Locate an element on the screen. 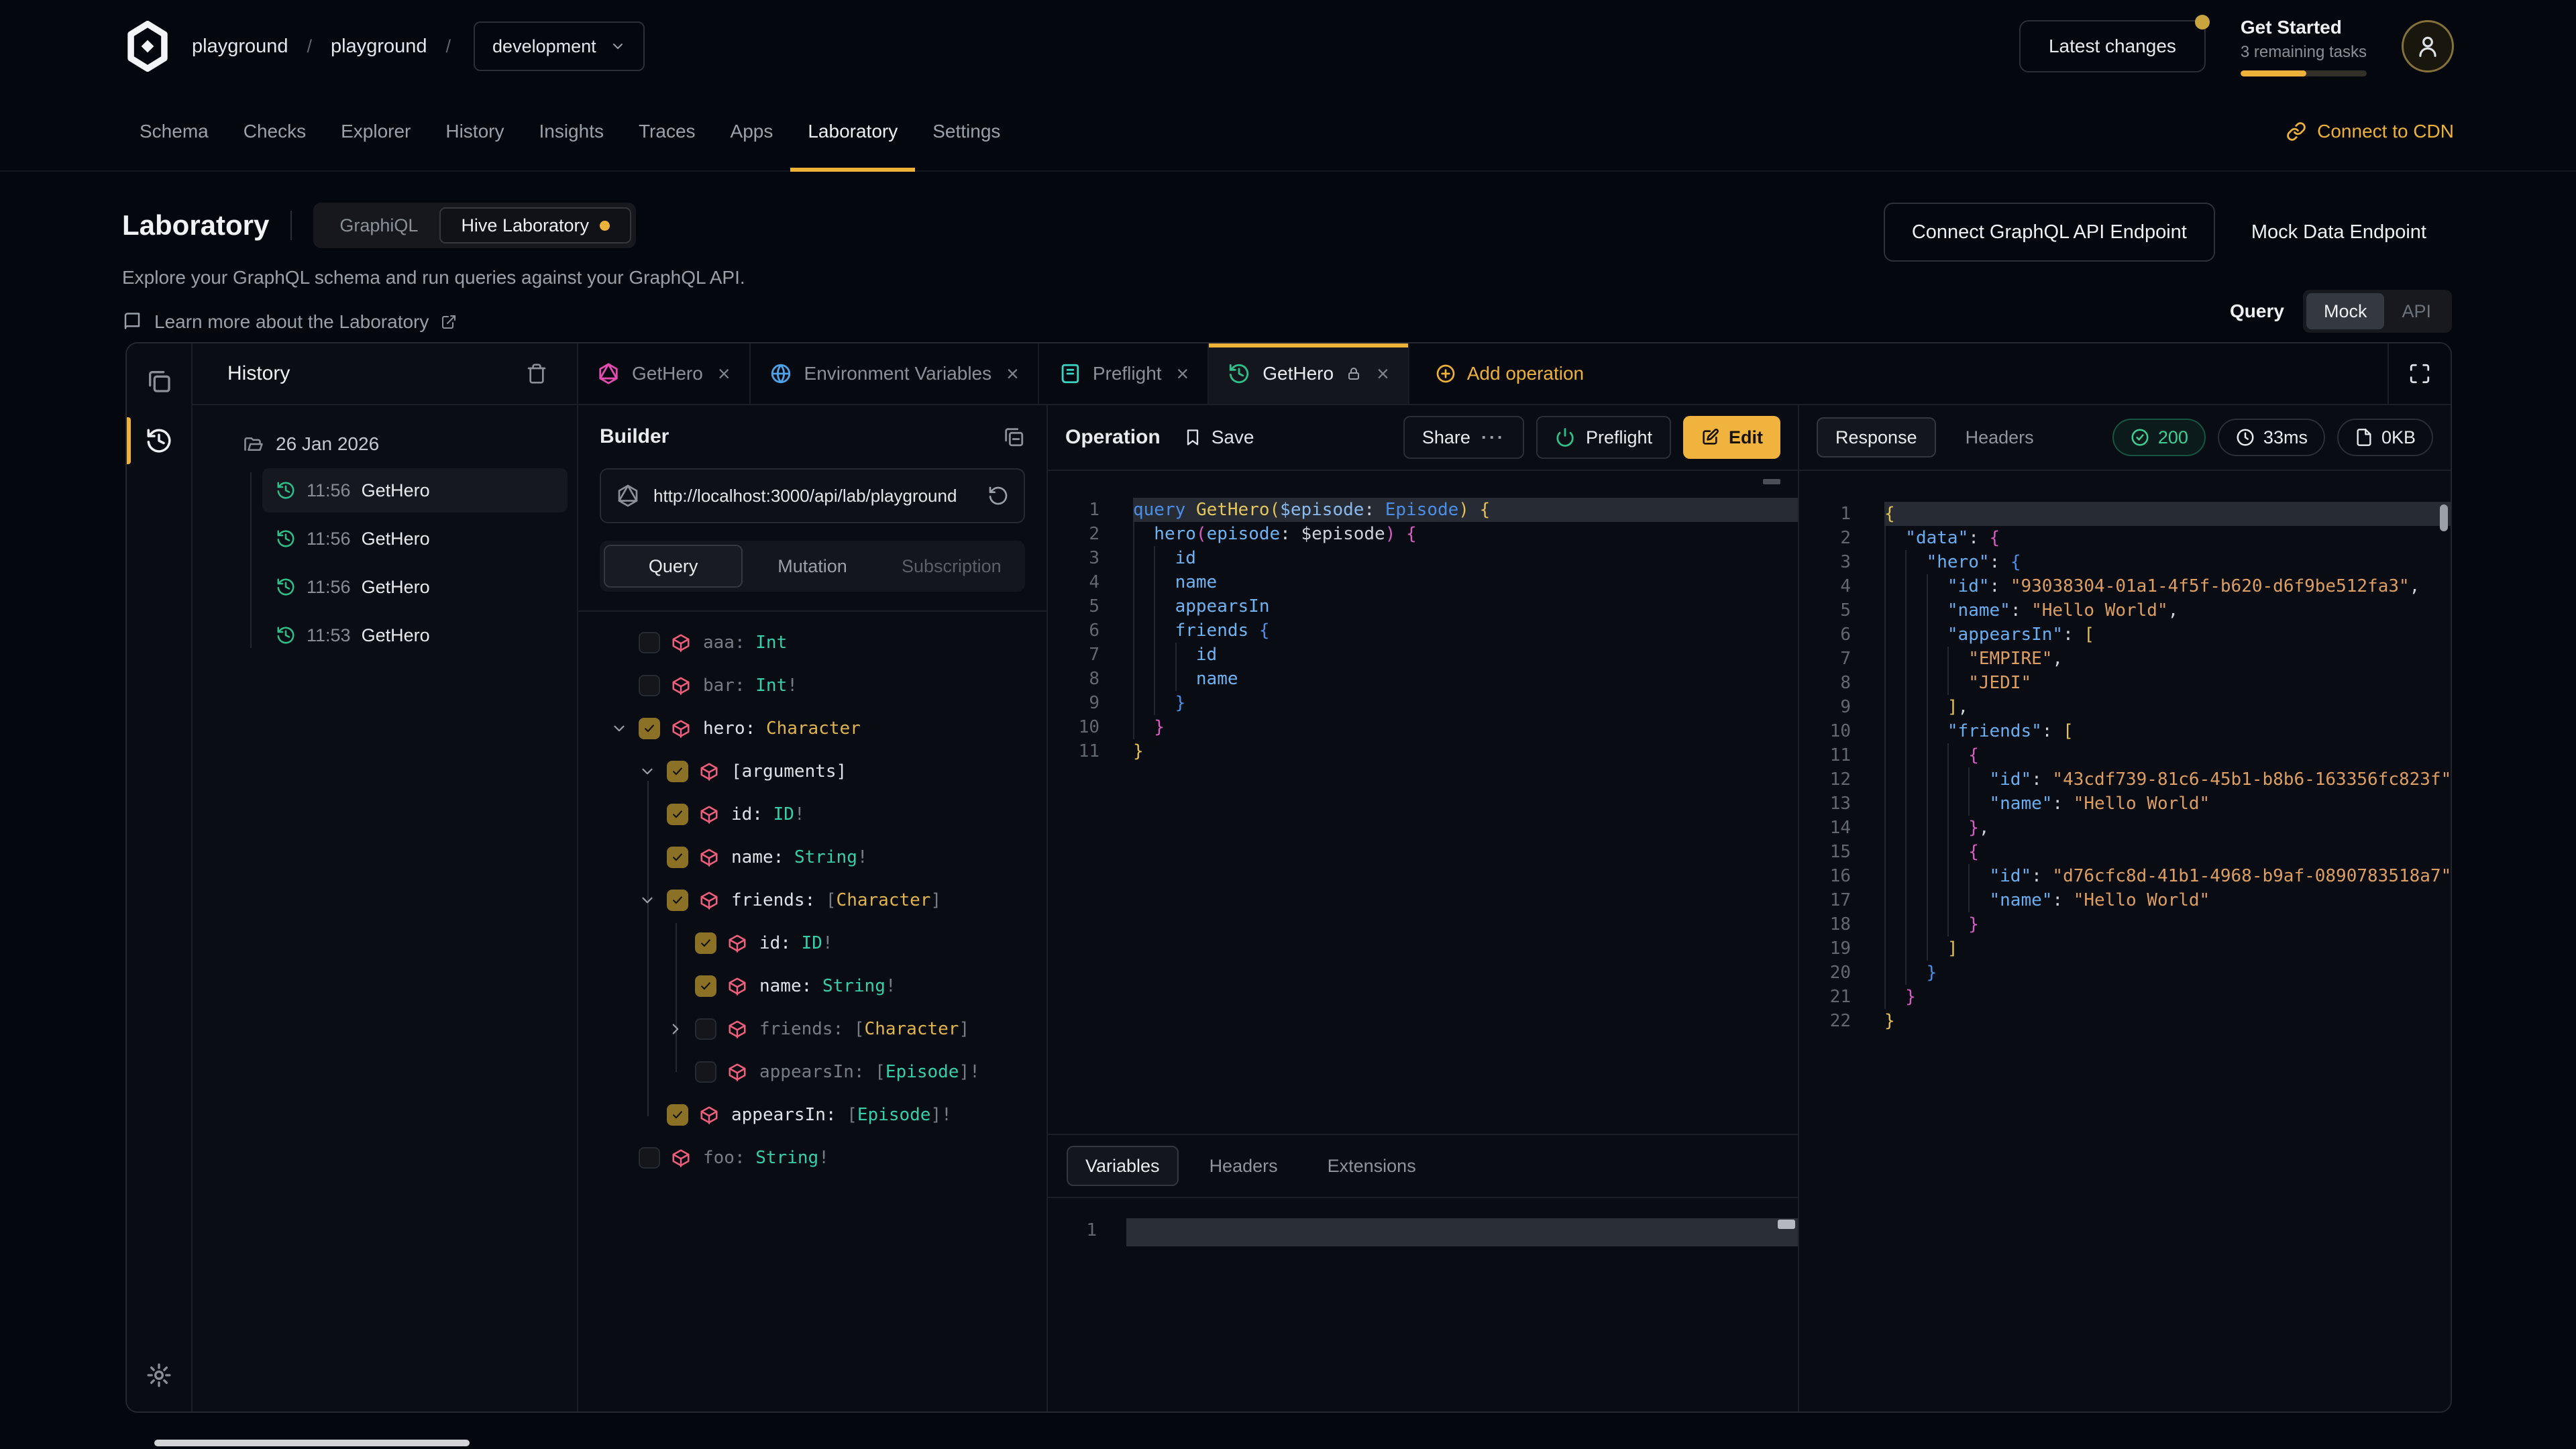 The width and height of the screenshot is (2576, 1449). settings-gear-button is located at coordinates (159, 1375).